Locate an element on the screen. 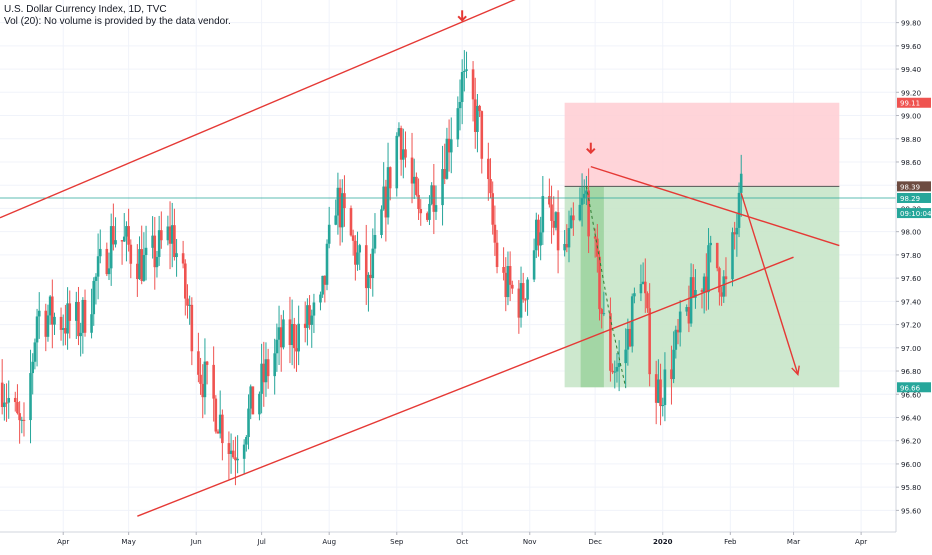 Image resolution: width=932 pixels, height=555 pixels. y-tick-label: 96.00 is located at coordinates (911, 465).